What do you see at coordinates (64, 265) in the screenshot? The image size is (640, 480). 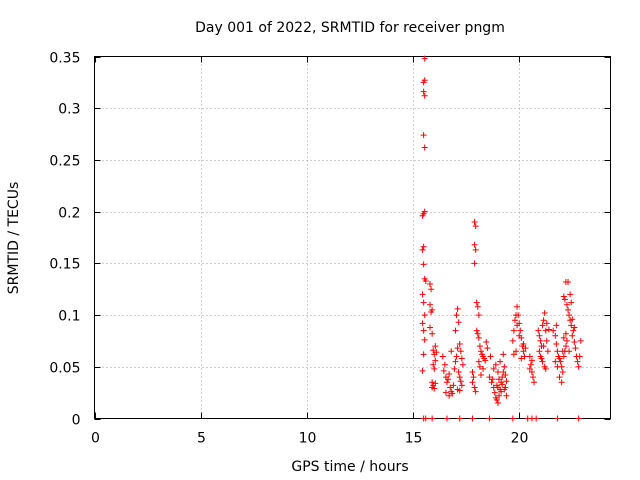 I see `y-tick-label: 0.15` at bounding box center [64, 265].